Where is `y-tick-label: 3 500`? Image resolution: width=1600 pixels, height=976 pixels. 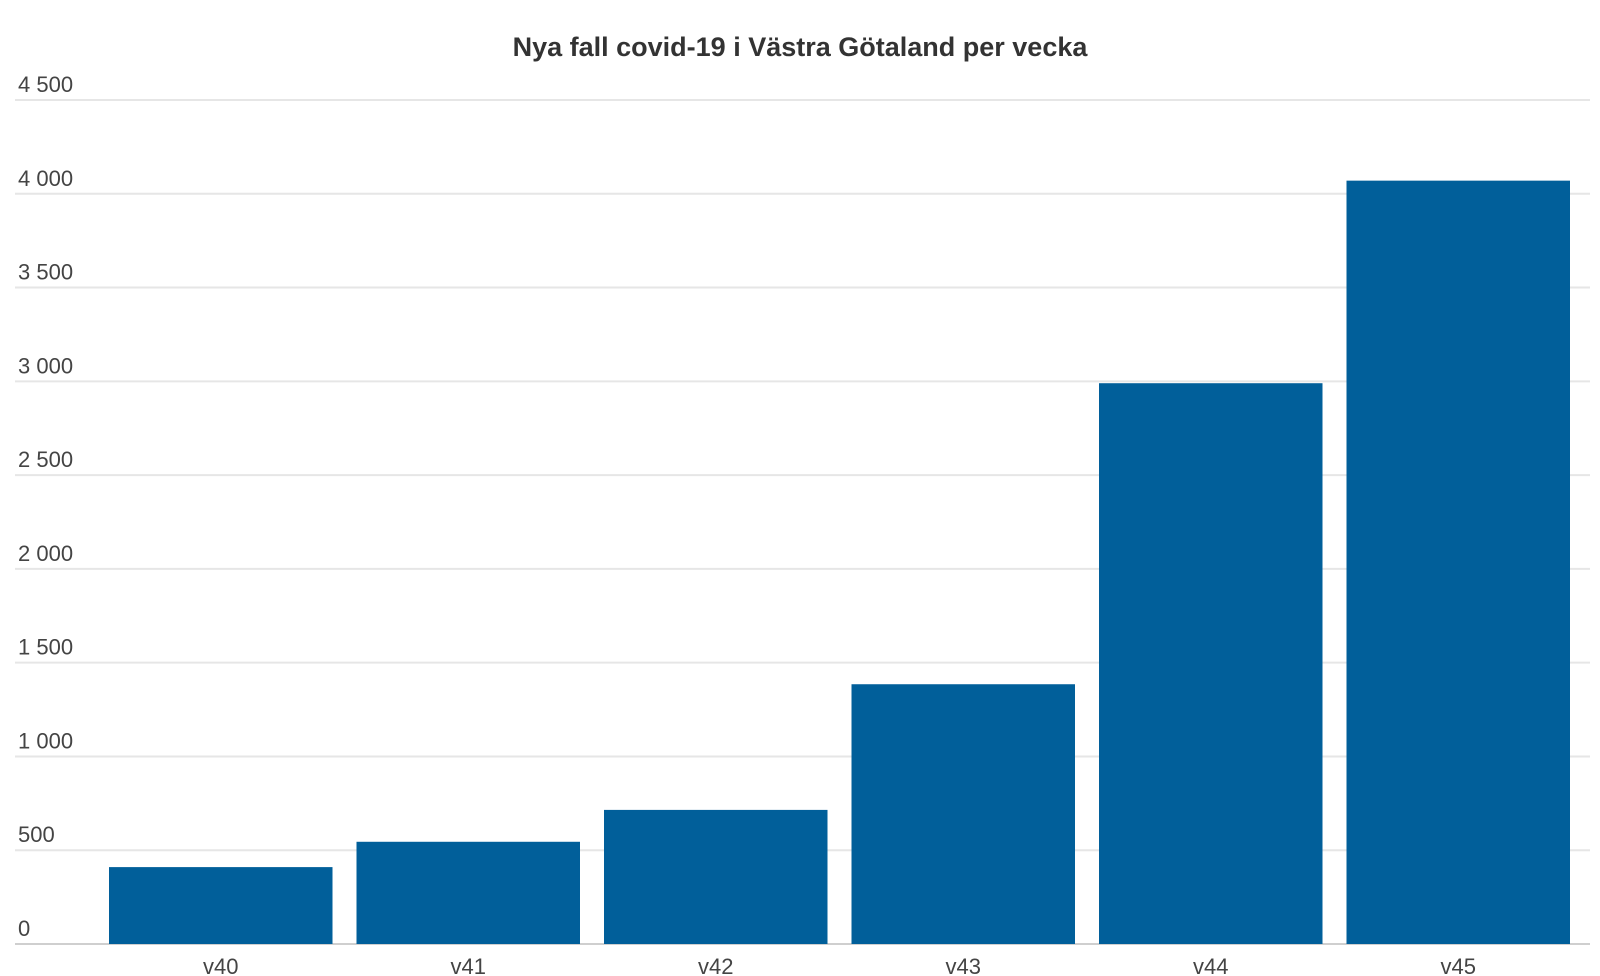
y-tick-label: 3 500 is located at coordinates (45, 272).